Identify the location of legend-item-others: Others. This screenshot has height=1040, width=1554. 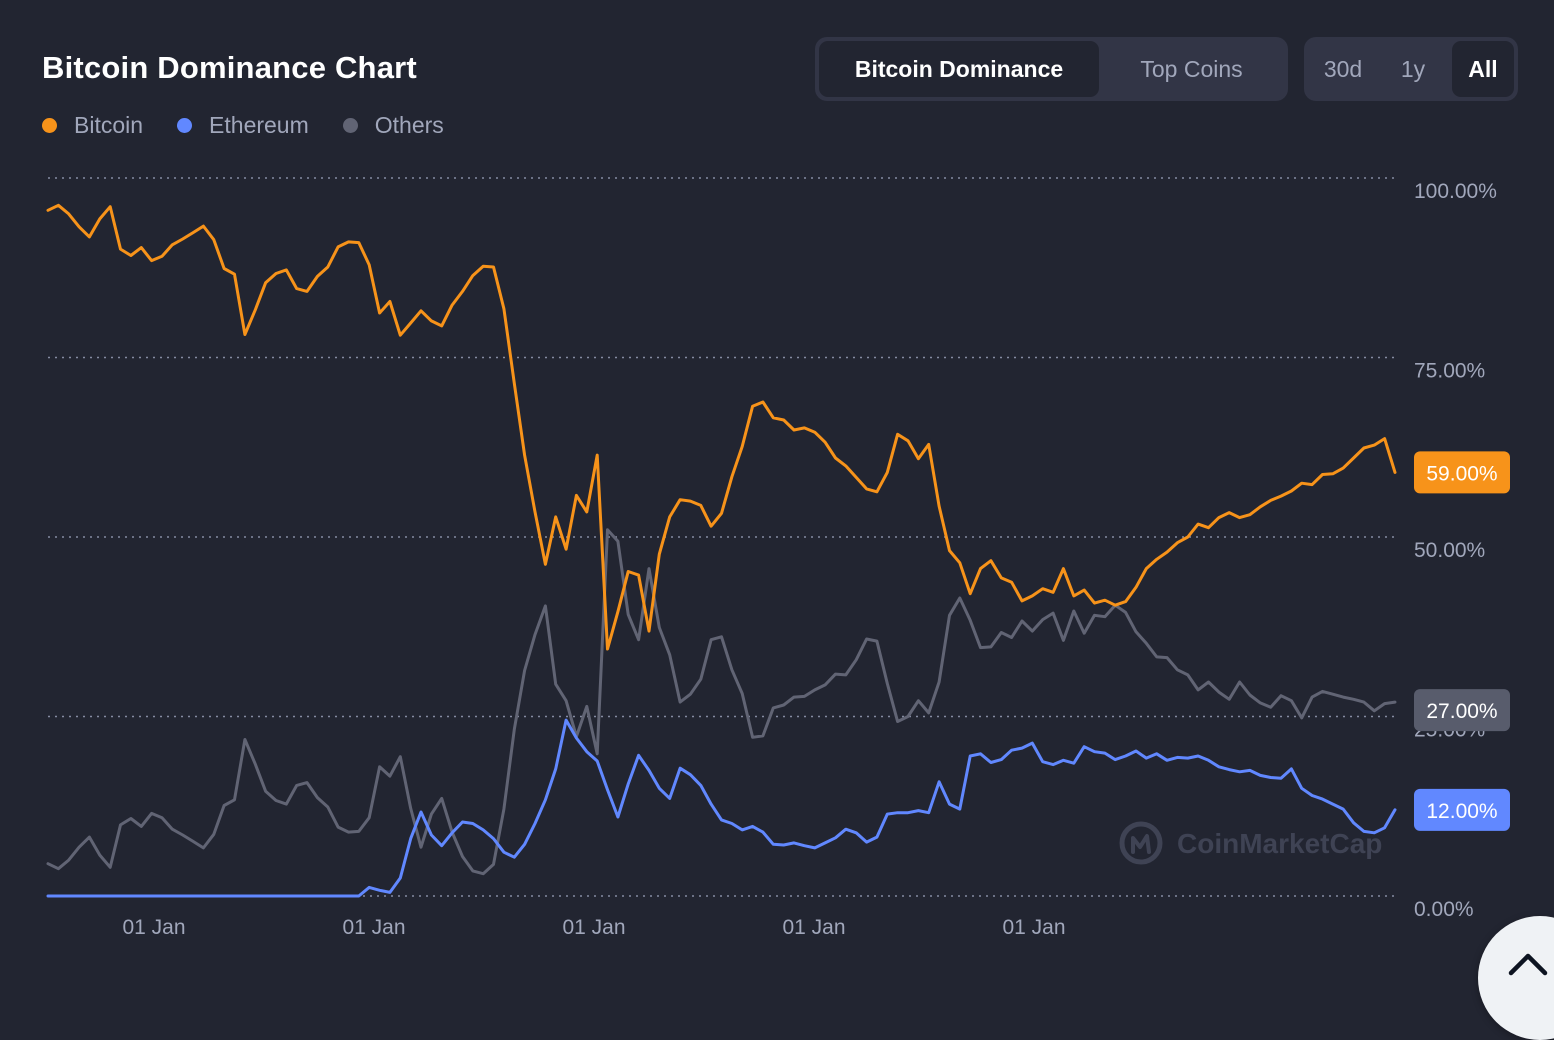
(393, 125).